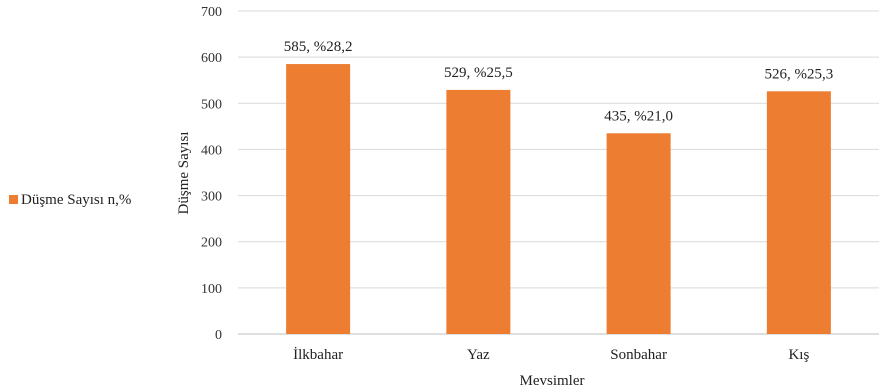  I want to click on legend: Düşme Sayısı n,%, so click(70, 200).